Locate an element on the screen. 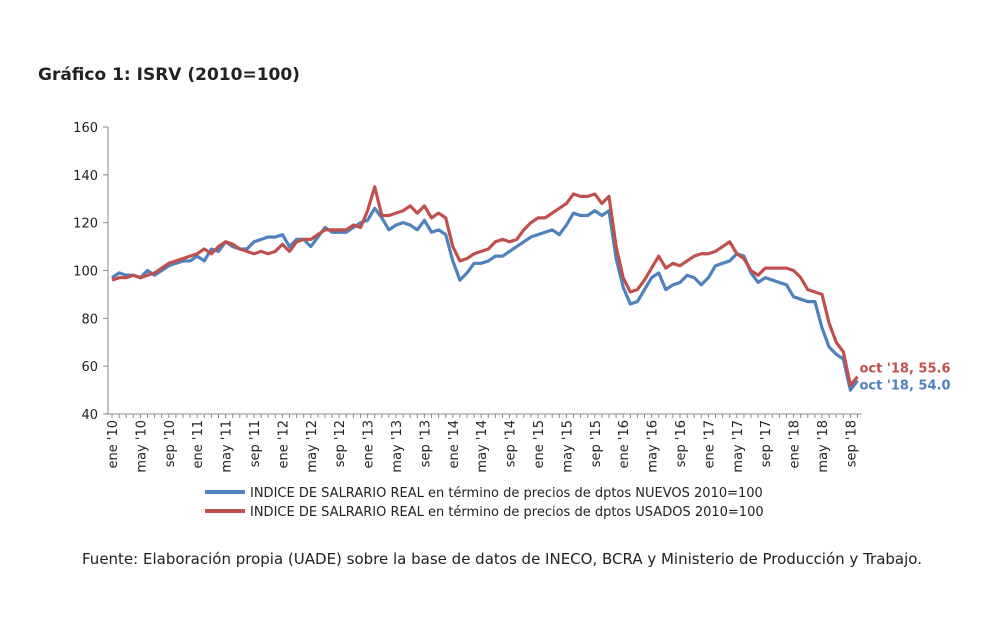 The height and width of the screenshot is (619, 992). x-tick-label: ene '17 is located at coordinates (709, 444).